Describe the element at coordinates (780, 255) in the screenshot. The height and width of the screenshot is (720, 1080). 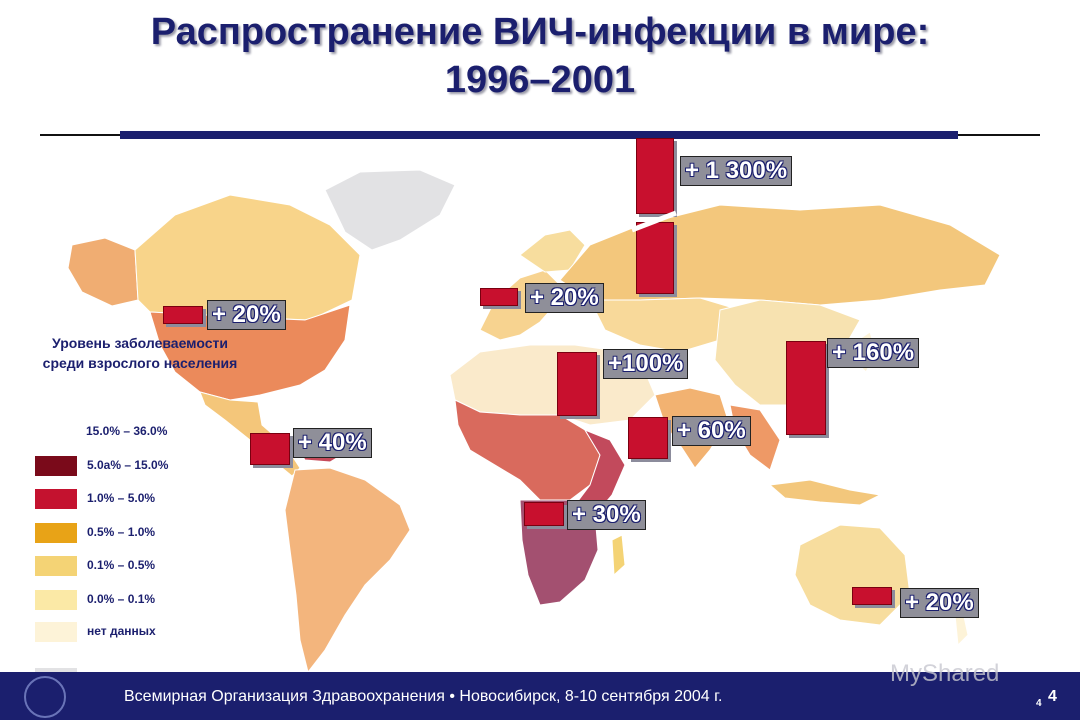
I see `russia` at that location.